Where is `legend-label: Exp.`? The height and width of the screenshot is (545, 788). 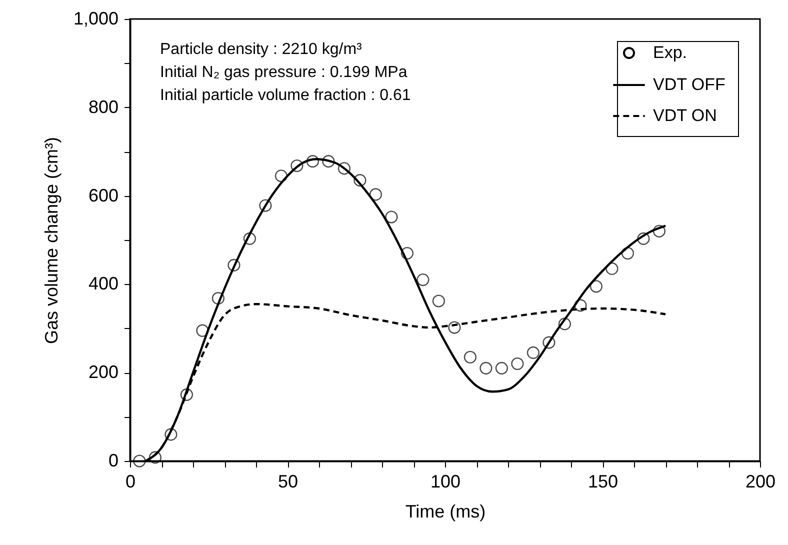
legend-label: Exp. is located at coordinates (670, 52).